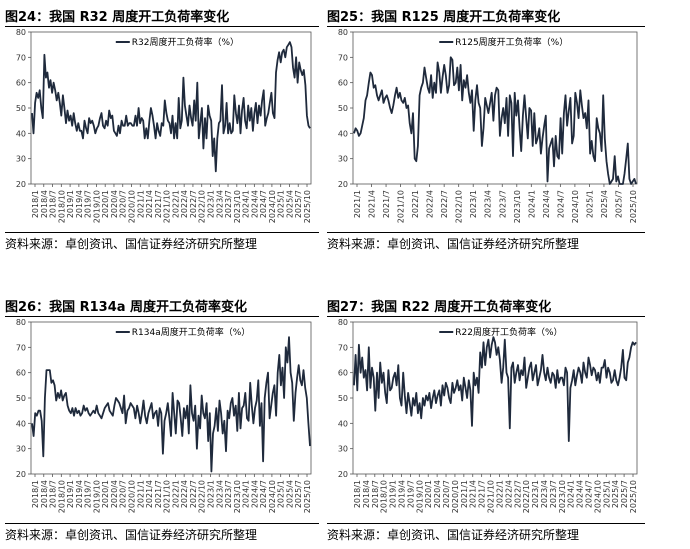  What do you see at coordinates (126, 307) in the screenshot?
I see `chart-title: 图26：我国 R134a 周度开工负荷率变化` at bounding box center [126, 307].